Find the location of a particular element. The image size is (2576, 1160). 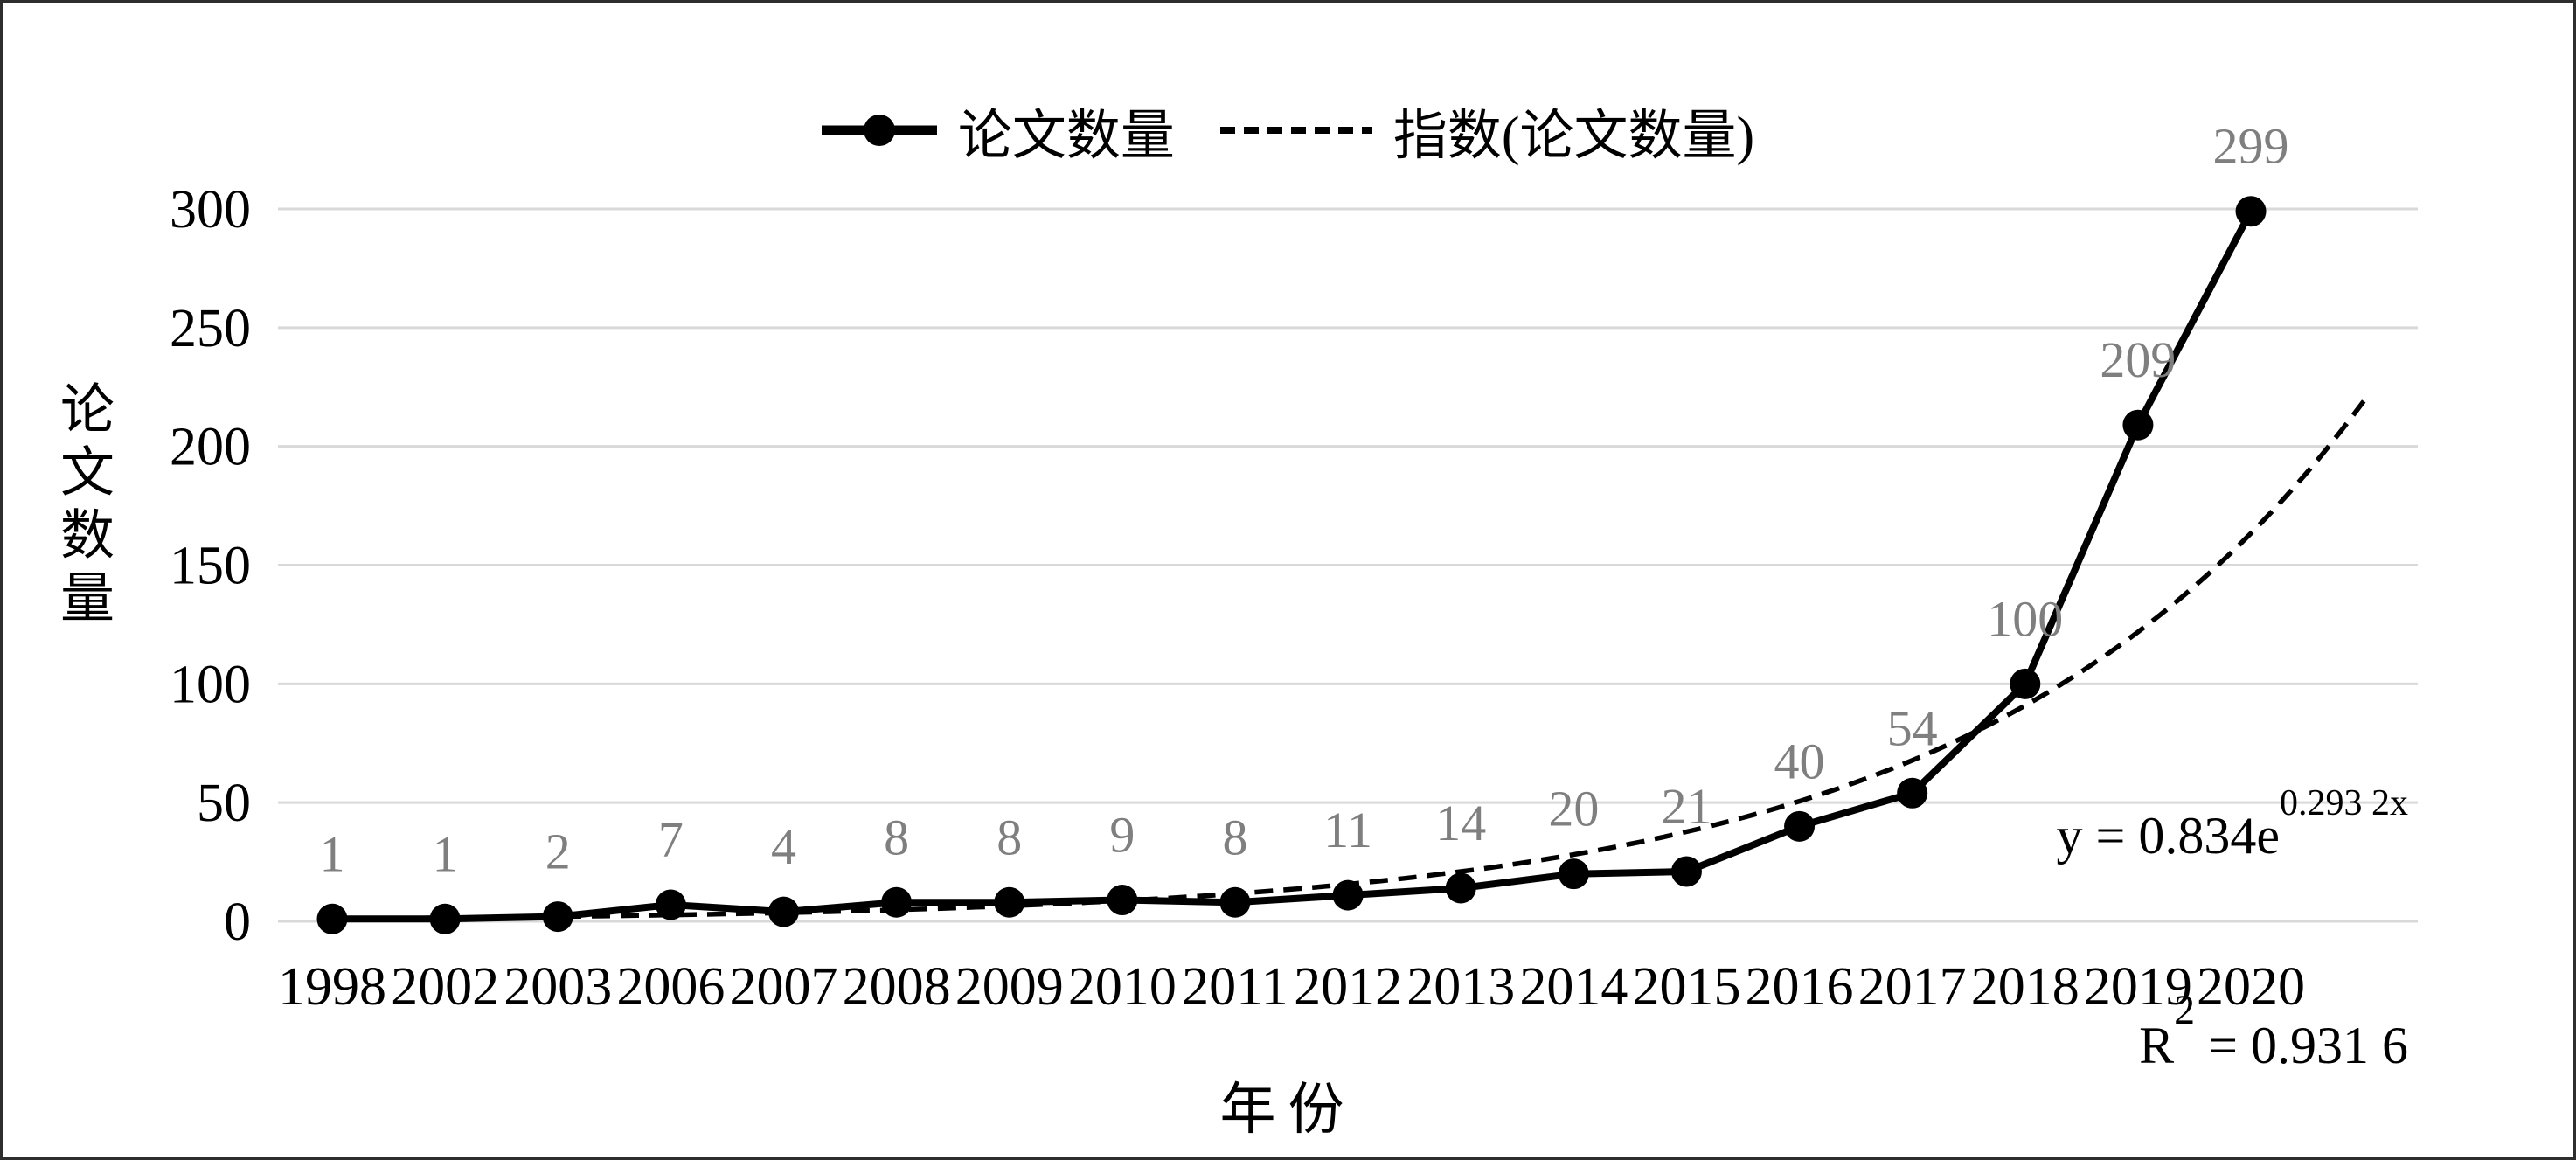

x-tick-label: 2008 is located at coordinates (897, 987).